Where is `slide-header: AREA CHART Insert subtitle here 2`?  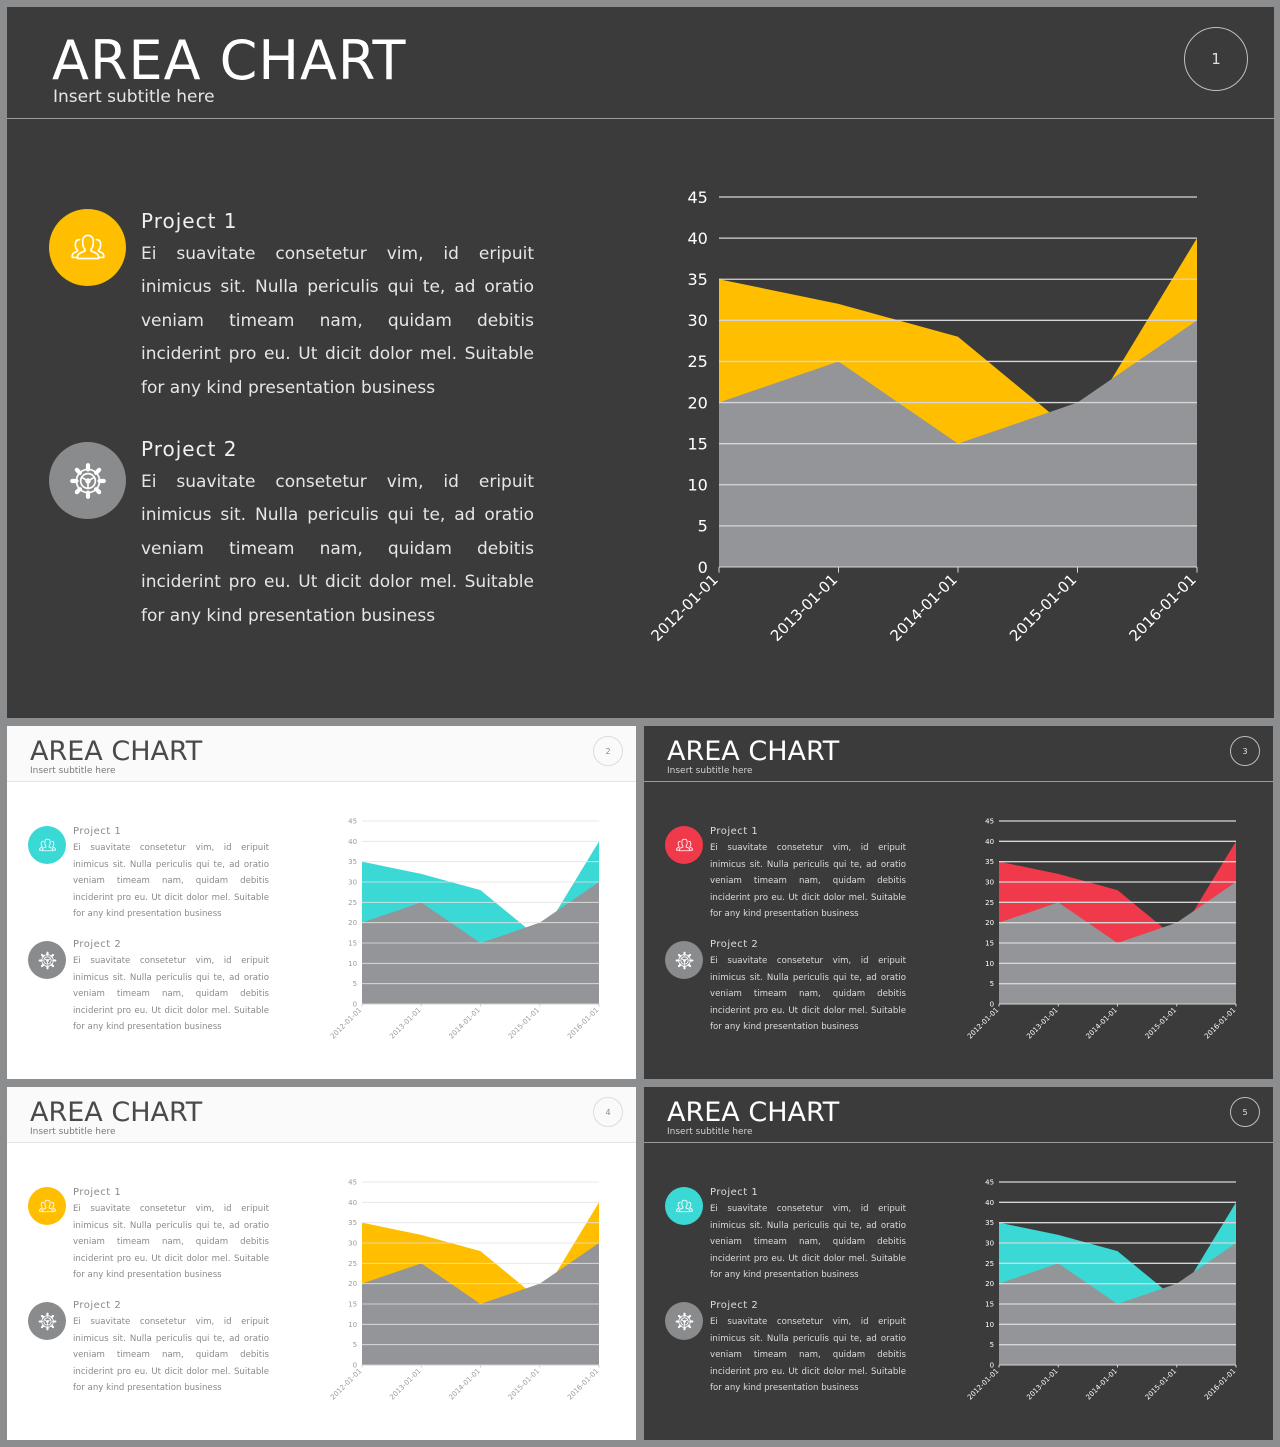
slide-header: AREA CHART Insert subtitle here 2 is located at coordinates (321, 754).